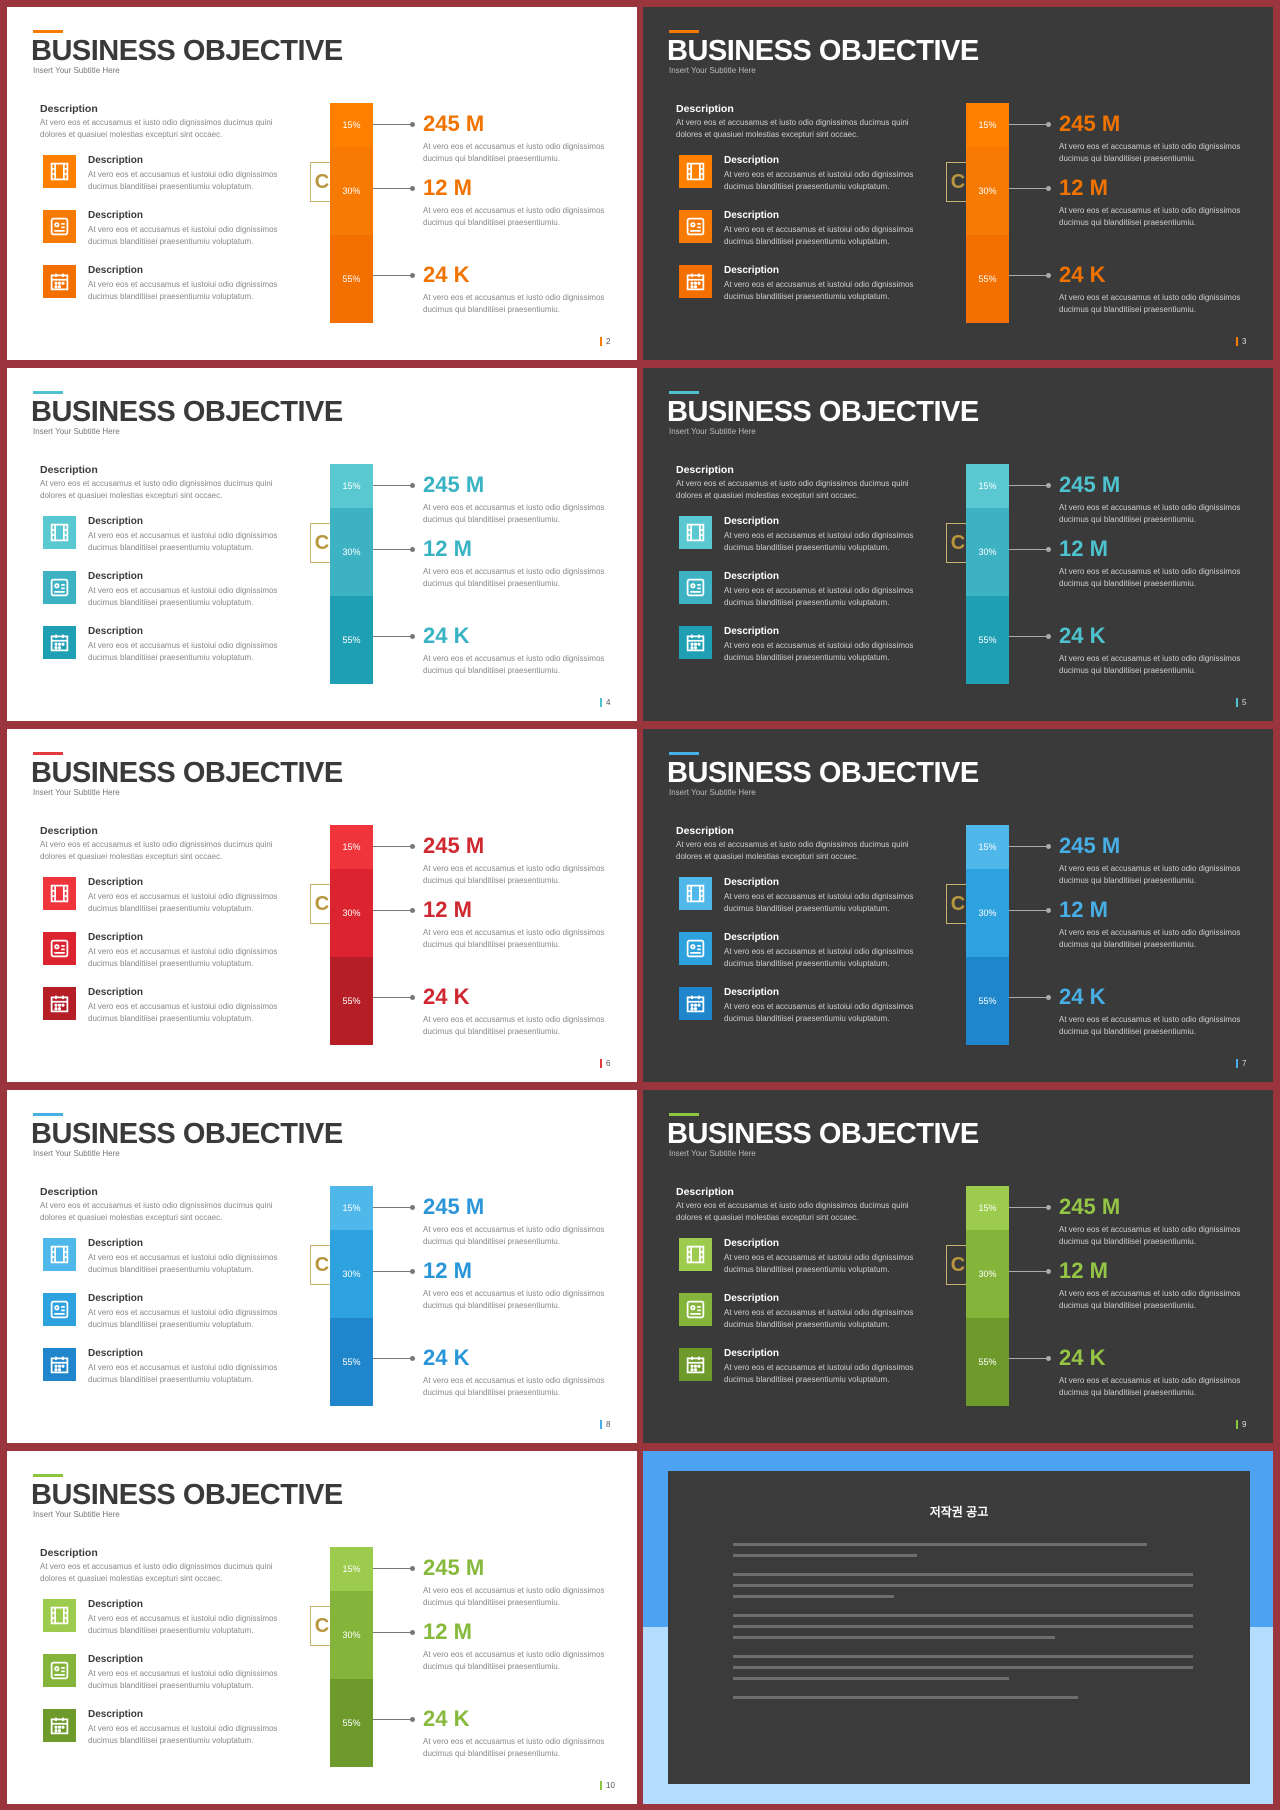  I want to click on page-number: 10, so click(607, 1785).